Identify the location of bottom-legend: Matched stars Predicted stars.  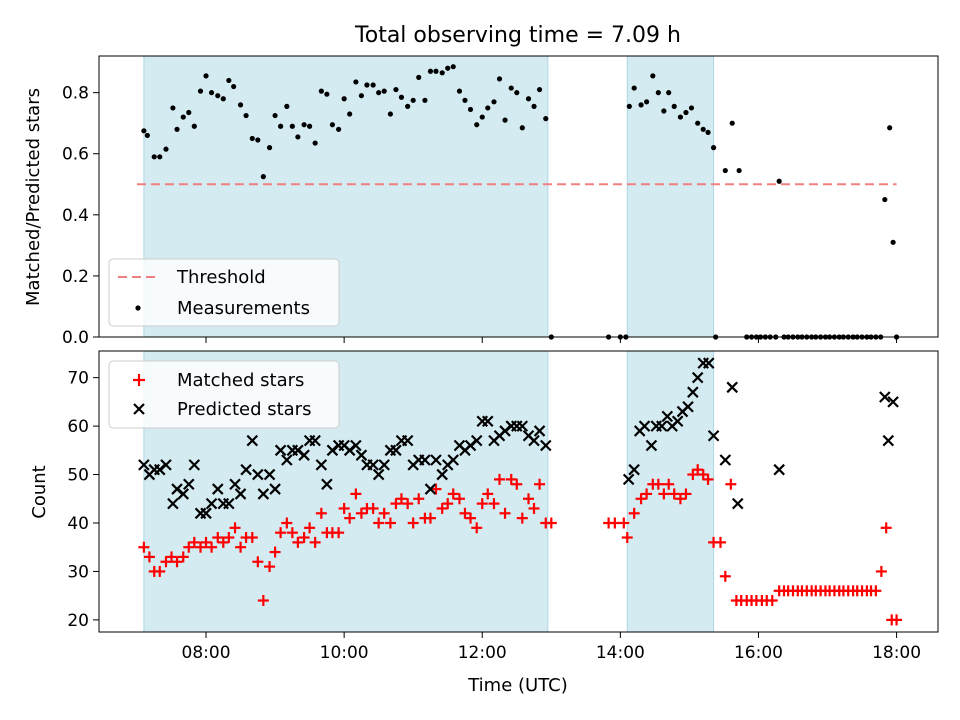
(224, 394).